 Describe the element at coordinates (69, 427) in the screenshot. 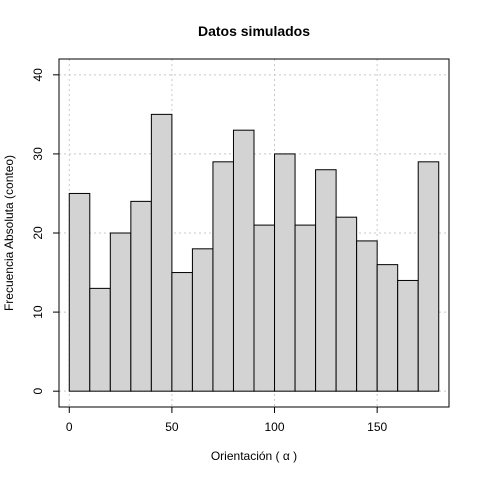

I see `x-tick-label: 0` at that location.